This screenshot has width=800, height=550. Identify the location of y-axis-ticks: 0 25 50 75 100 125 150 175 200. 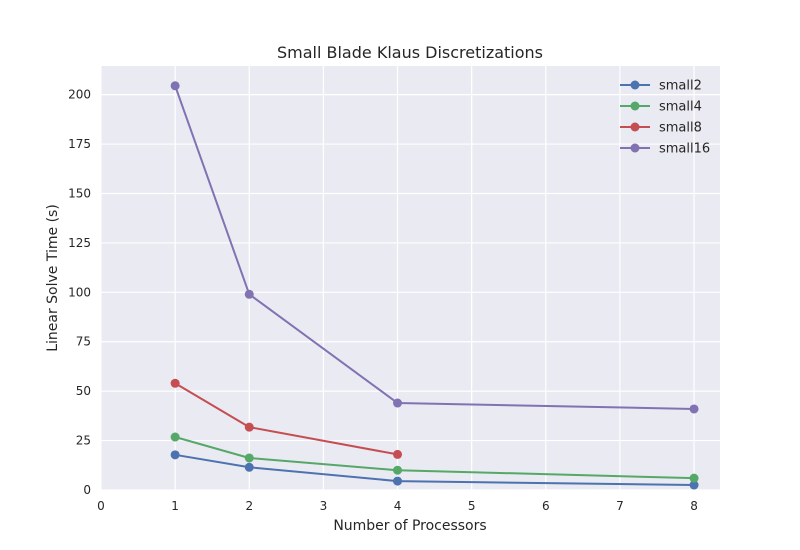
(79, 292).